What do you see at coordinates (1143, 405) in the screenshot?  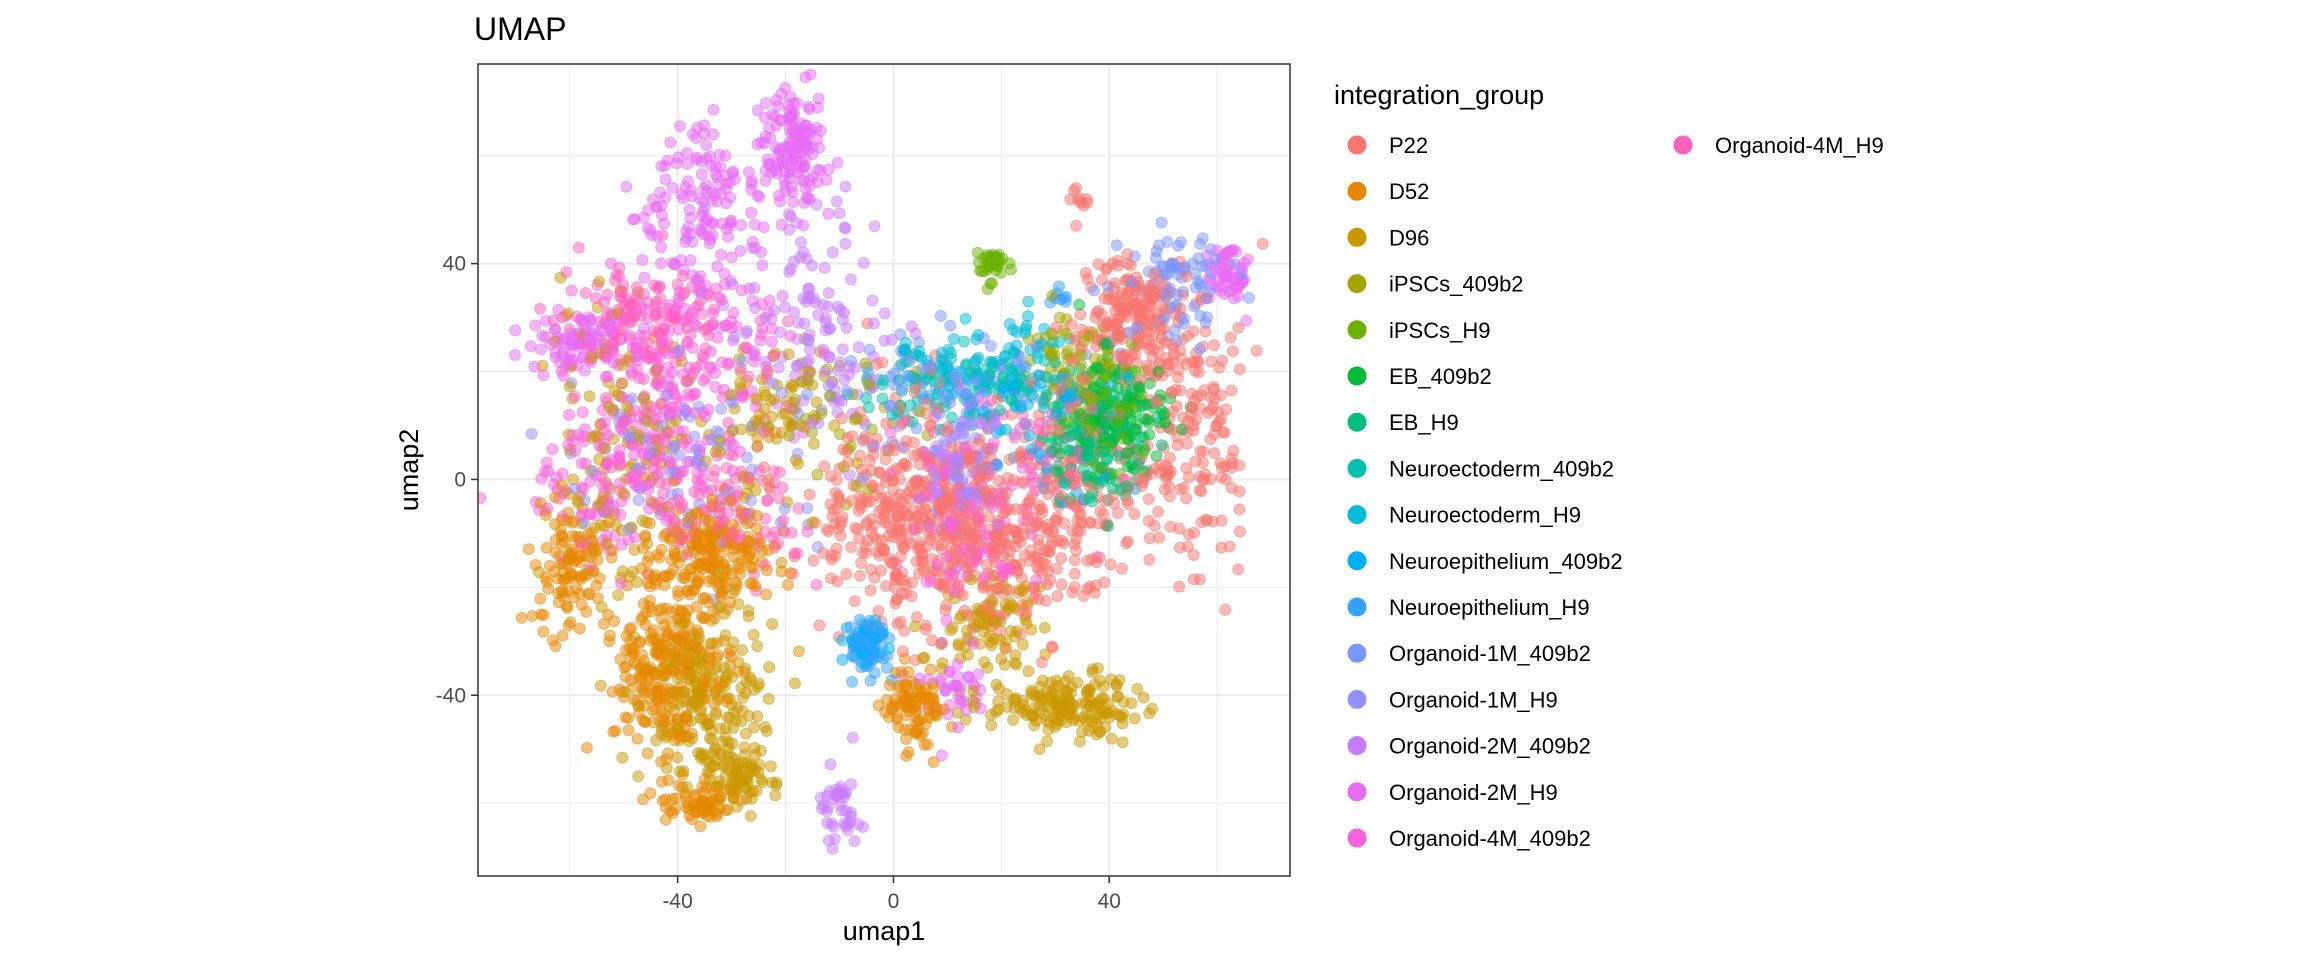 I see `point-eb-409b2` at bounding box center [1143, 405].